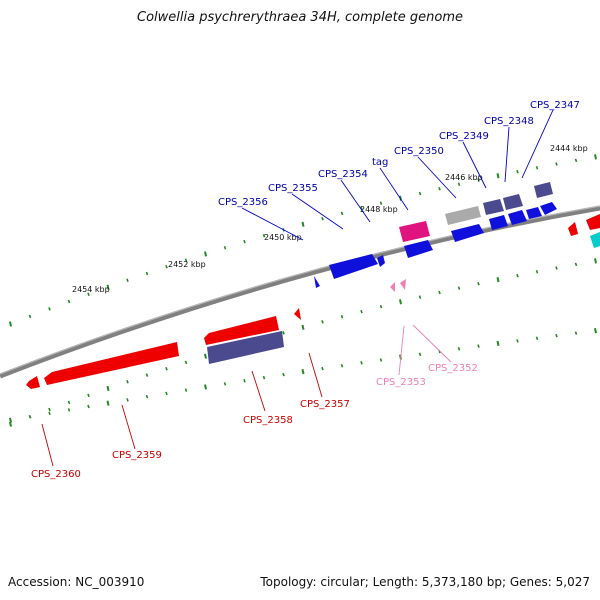  I want to click on gene-label-cps-2349: CPS_2349, so click(464, 136).